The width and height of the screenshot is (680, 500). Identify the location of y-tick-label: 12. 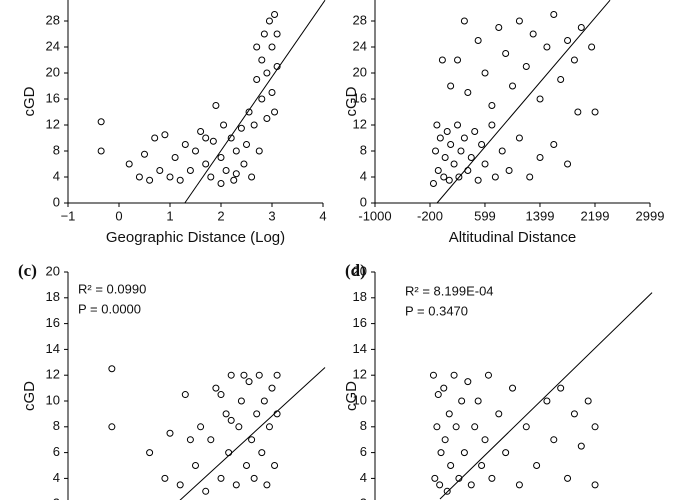
(53, 123).